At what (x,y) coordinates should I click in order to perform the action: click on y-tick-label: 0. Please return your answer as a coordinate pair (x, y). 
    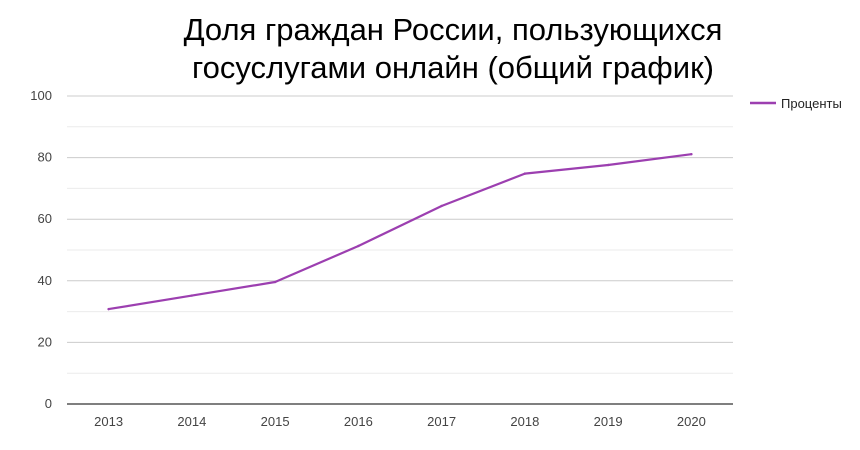
    Looking at the image, I should click on (48, 403).